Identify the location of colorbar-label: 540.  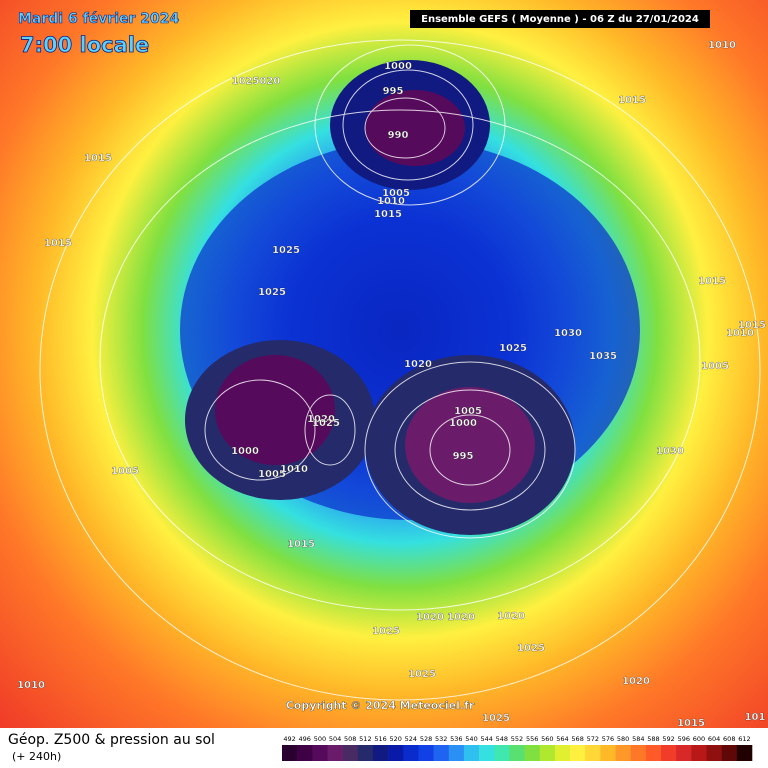
(471, 739).